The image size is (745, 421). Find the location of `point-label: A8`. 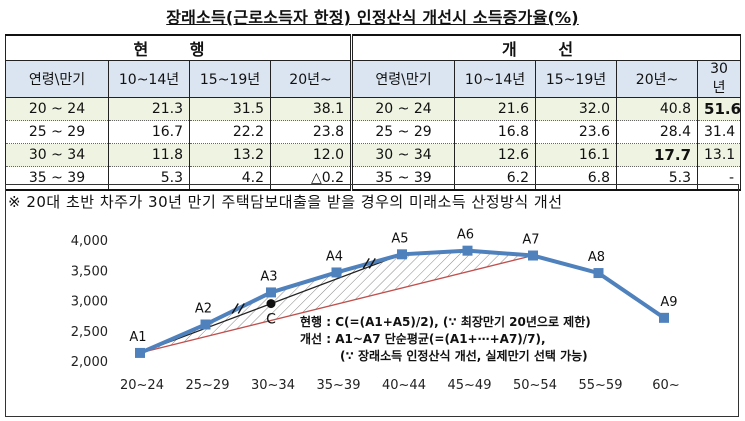

point-label: A8 is located at coordinates (596, 257).